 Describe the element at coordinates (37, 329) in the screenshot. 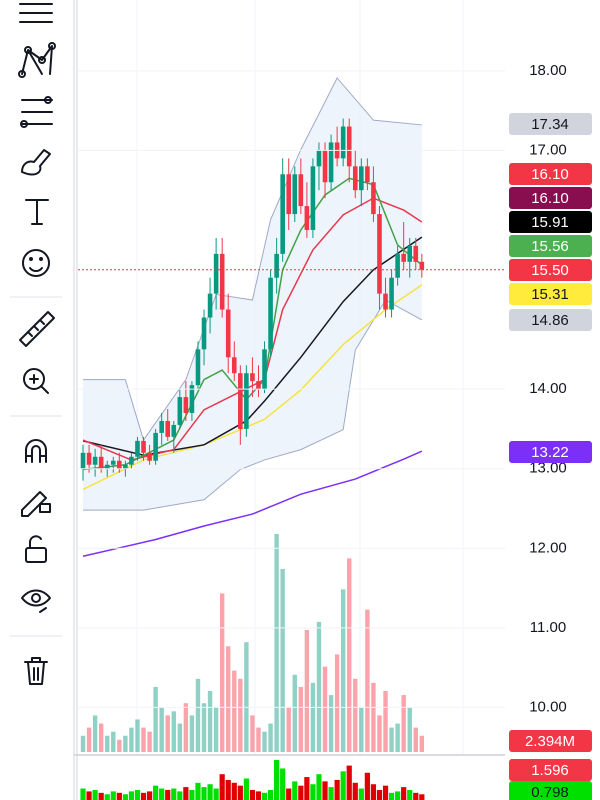

I see `tool-ruler` at that location.